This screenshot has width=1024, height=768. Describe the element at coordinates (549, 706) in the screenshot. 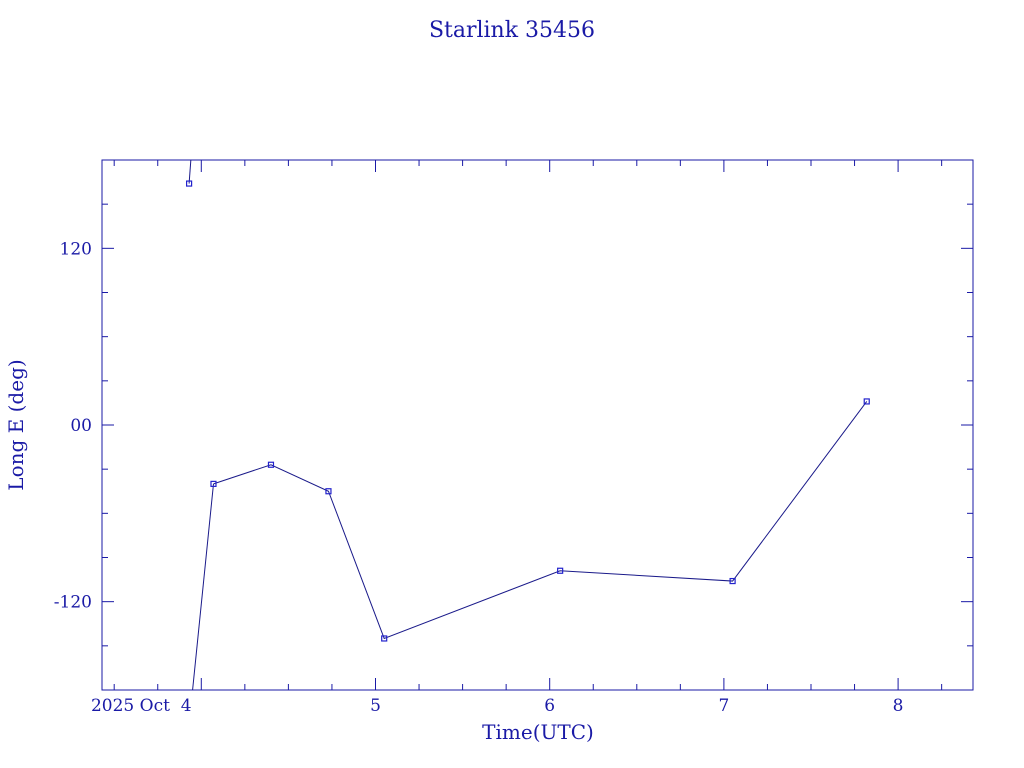

I see `x-tick-label: 6` at that location.